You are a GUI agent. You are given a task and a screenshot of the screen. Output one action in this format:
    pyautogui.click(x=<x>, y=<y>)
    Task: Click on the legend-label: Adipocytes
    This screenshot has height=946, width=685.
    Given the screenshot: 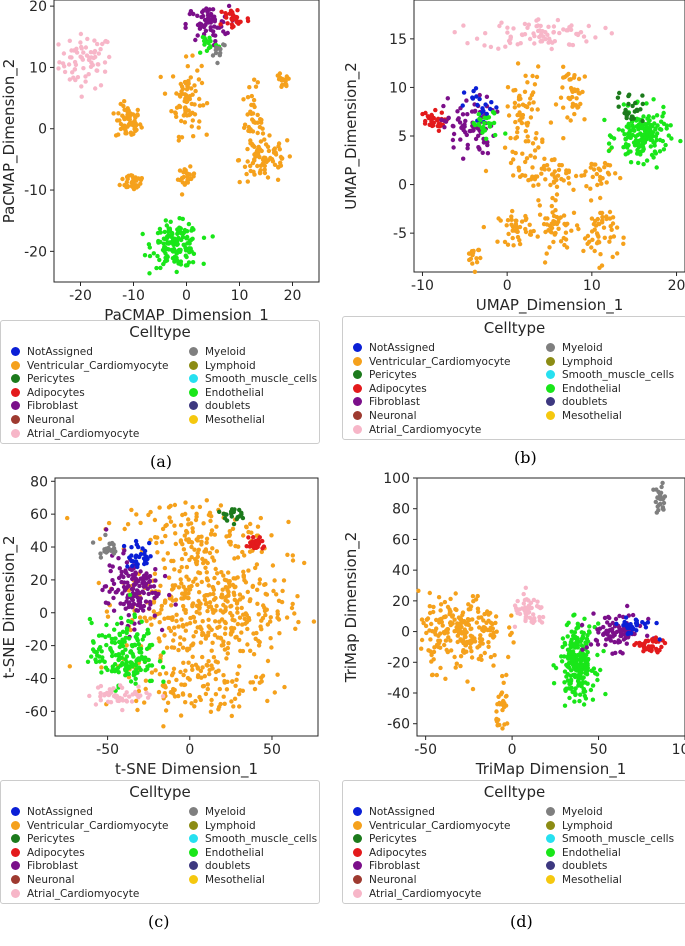 What is the action you would take?
    pyautogui.click(x=398, y=388)
    